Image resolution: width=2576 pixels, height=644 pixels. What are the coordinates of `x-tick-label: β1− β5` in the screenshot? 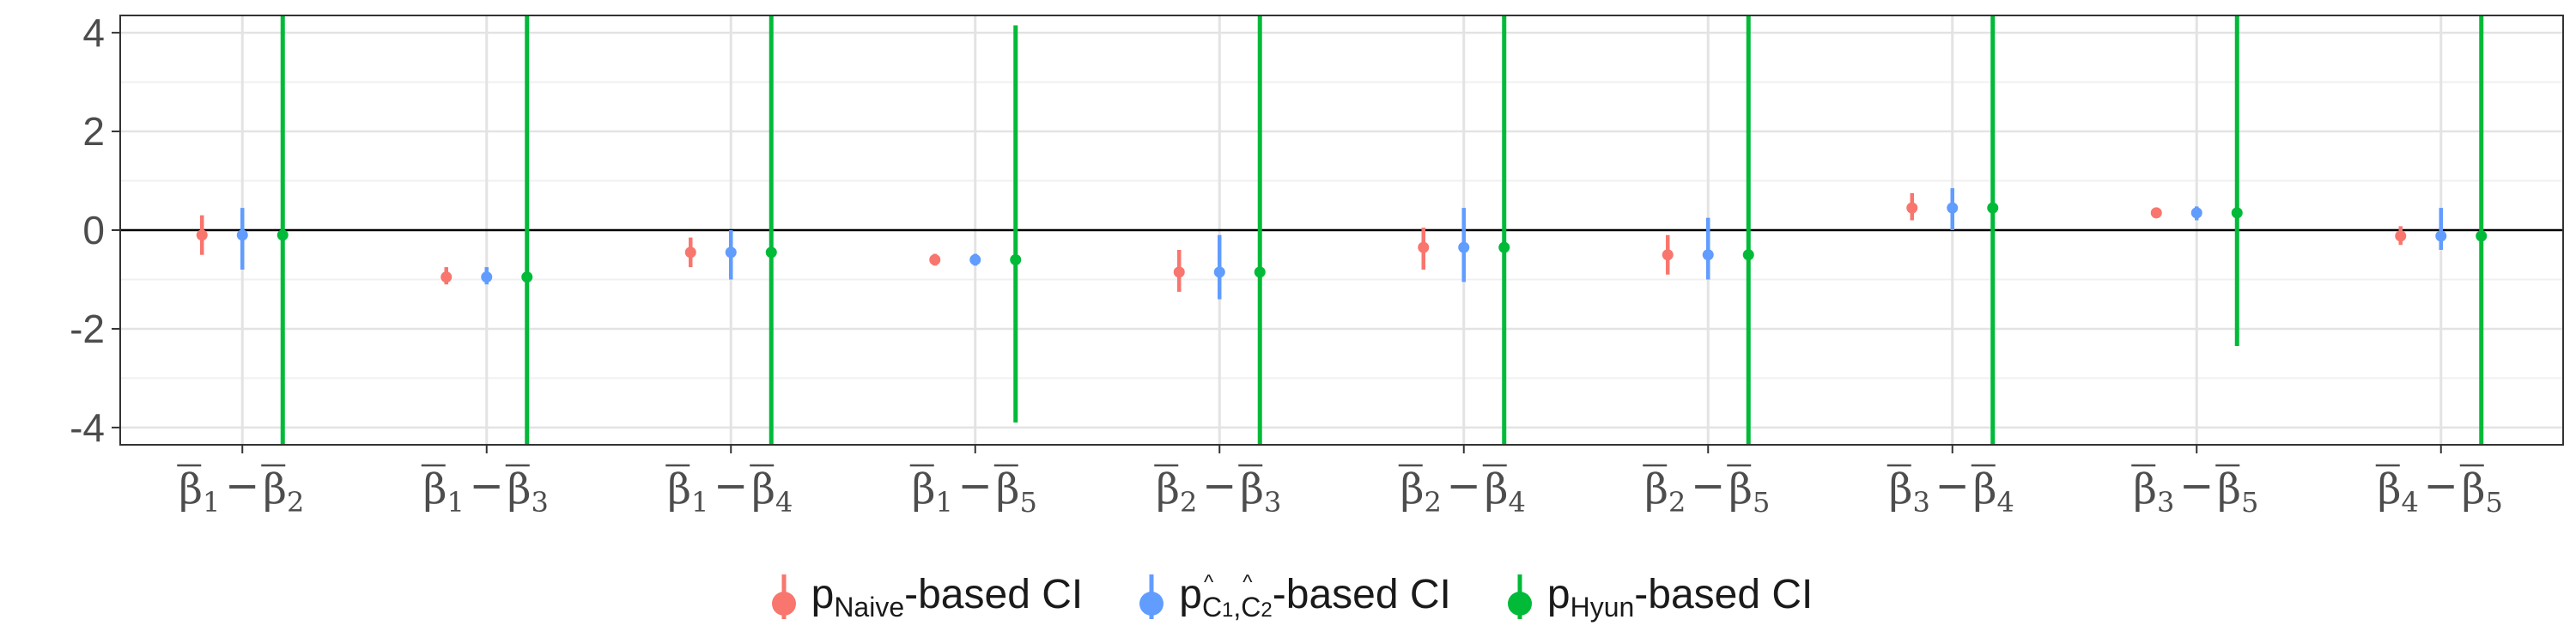 It's located at (973, 490).